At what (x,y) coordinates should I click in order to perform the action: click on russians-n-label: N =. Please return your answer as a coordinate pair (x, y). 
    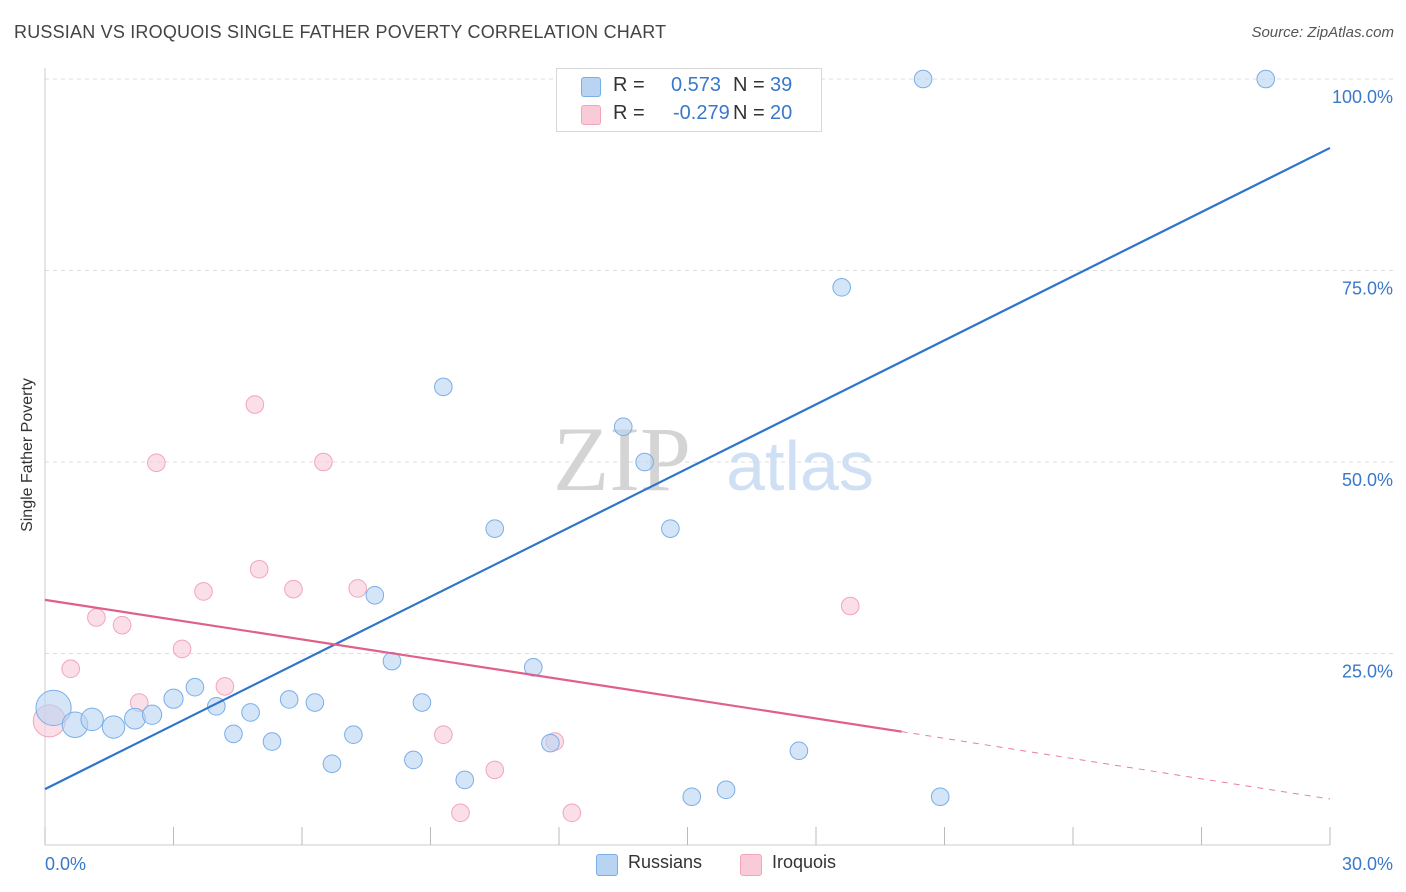
    Looking at the image, I should click on (749, 85).